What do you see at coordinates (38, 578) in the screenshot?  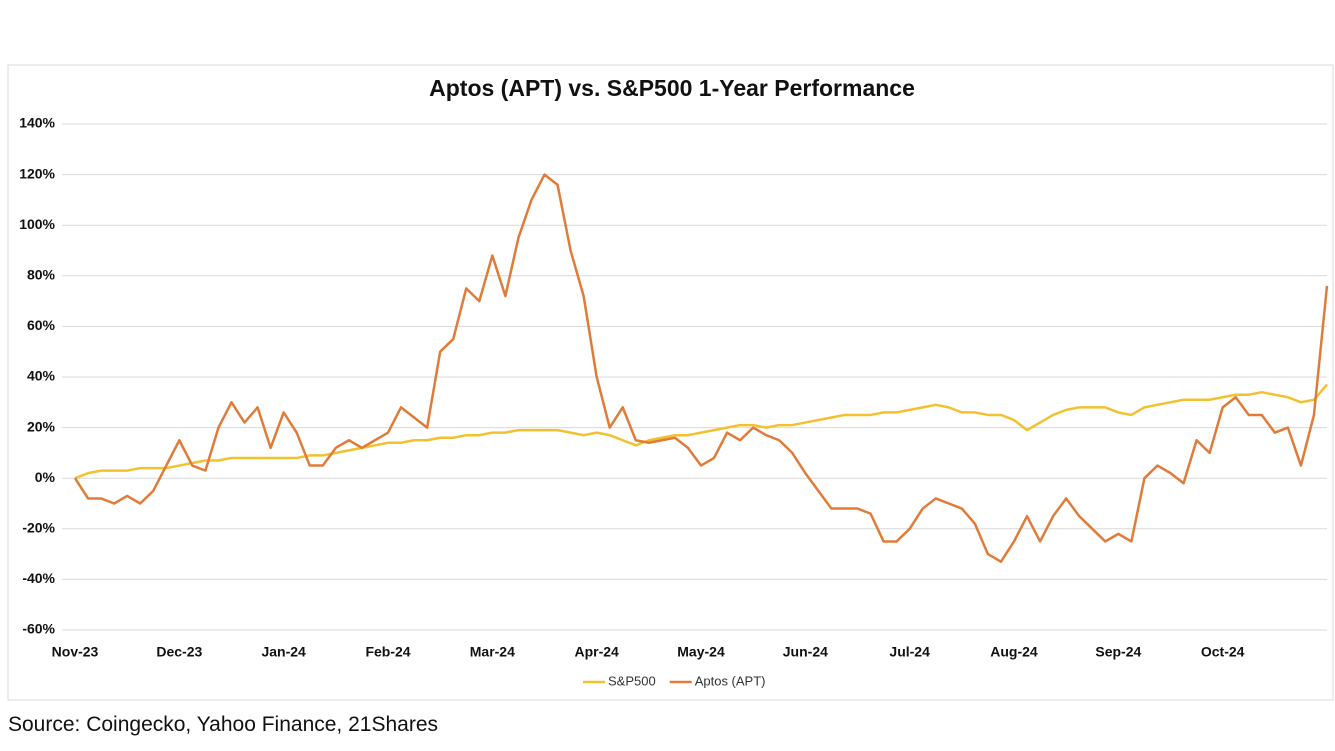 I see `y-tick-label: -40%` at bounding box center [38, 578].